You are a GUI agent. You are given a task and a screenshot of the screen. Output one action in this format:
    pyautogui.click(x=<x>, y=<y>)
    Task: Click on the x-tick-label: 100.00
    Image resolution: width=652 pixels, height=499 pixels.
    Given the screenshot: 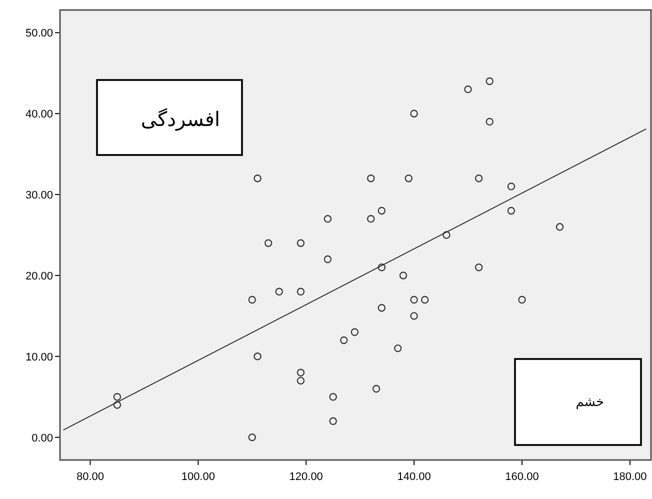 What is the action you would take?
    pyautogui.click(x=198, y=477)
    